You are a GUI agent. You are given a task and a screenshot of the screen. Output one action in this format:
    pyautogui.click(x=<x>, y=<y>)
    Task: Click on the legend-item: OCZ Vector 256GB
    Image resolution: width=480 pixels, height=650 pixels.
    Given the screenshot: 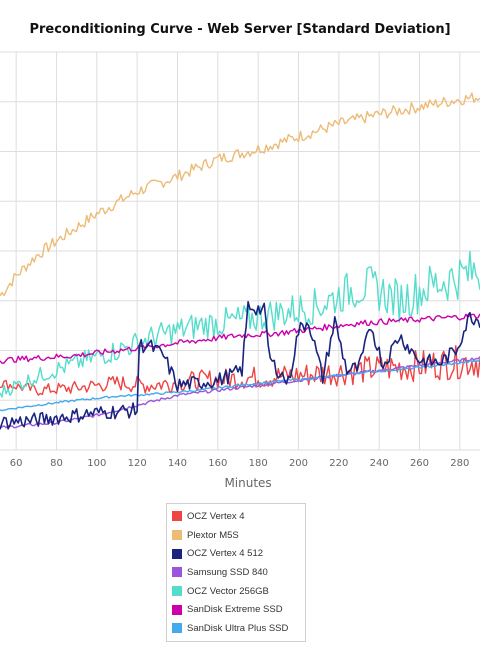 What is the action you would take?
    pyautogui.click(x=236, y=591)
    